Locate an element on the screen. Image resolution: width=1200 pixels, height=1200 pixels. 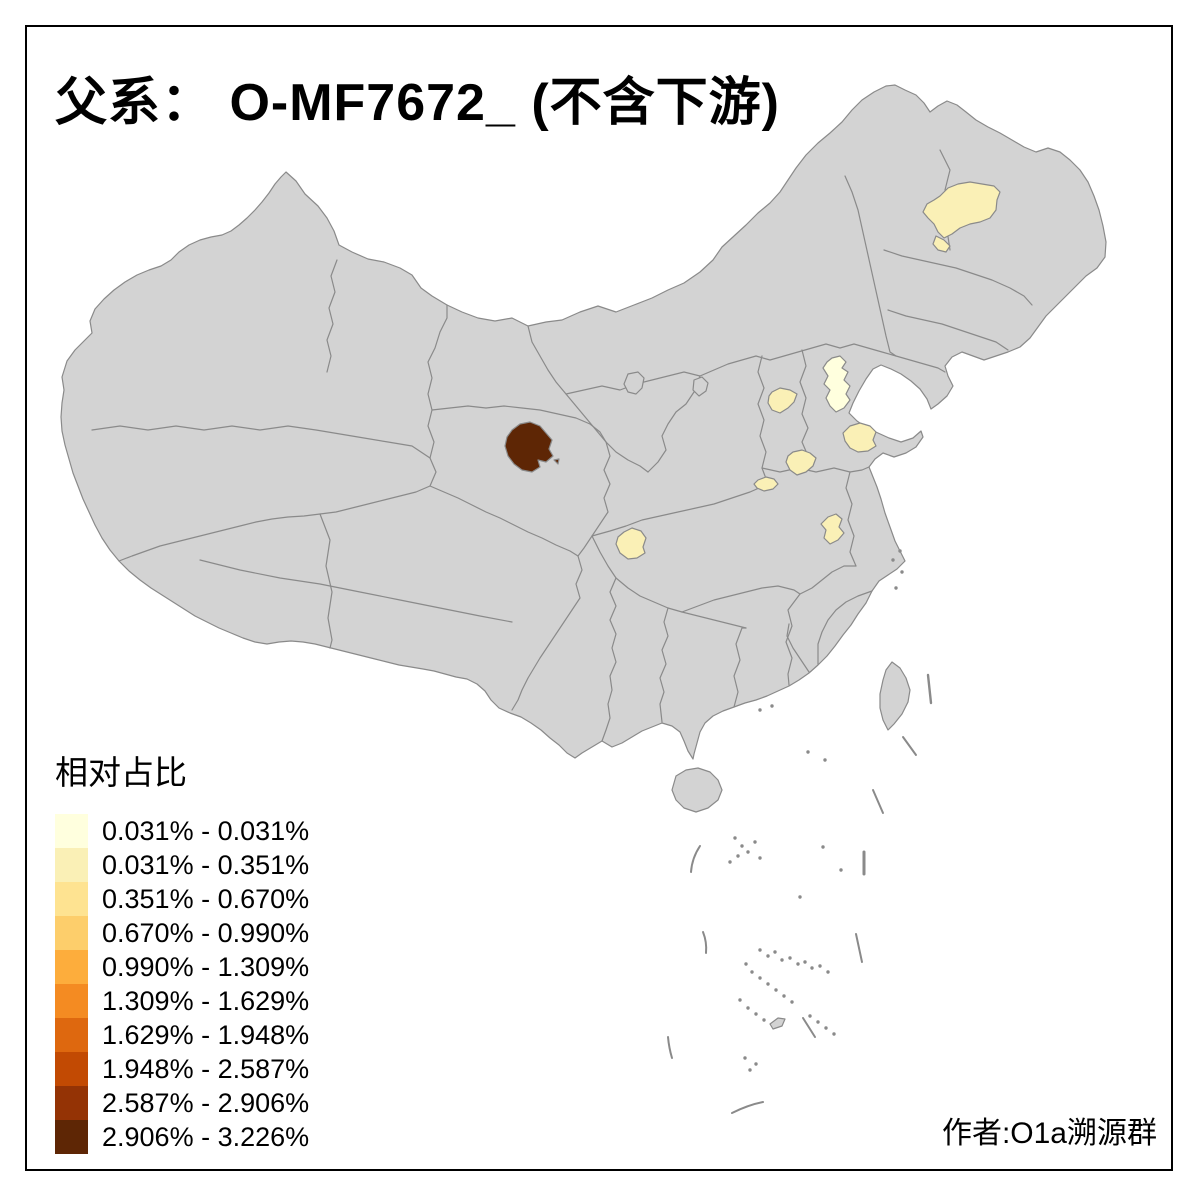
legend-label: 0.670% - 0.990% is located at coordinates (206, 933).